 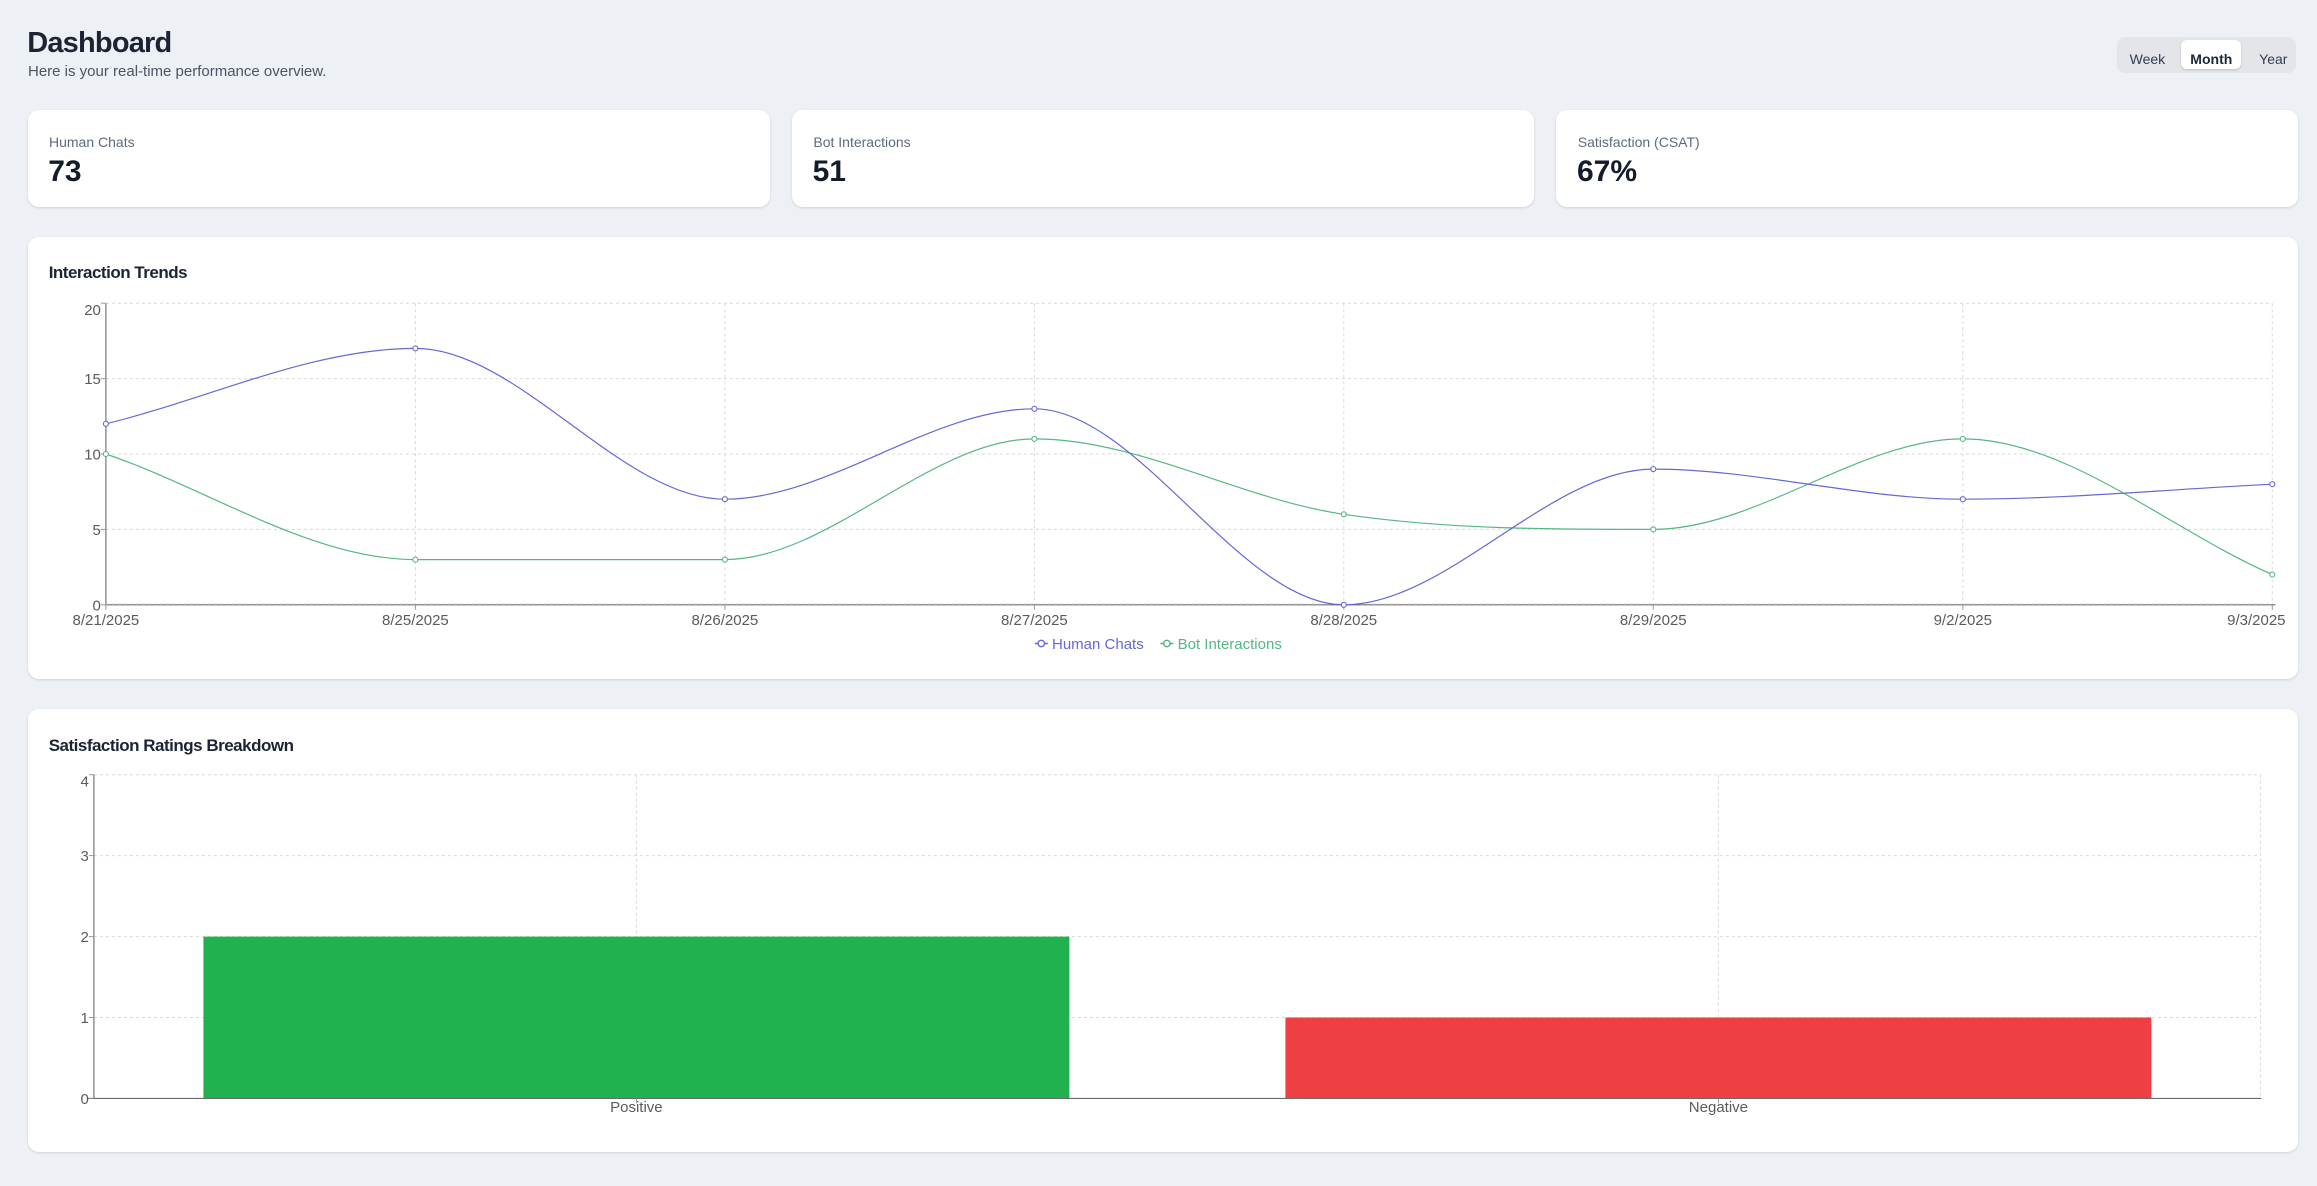 What do you see at coordinates (724, 620) in the screenshot?
I see `svg-text: 8/26/2025` at bounding box center [724, 620].